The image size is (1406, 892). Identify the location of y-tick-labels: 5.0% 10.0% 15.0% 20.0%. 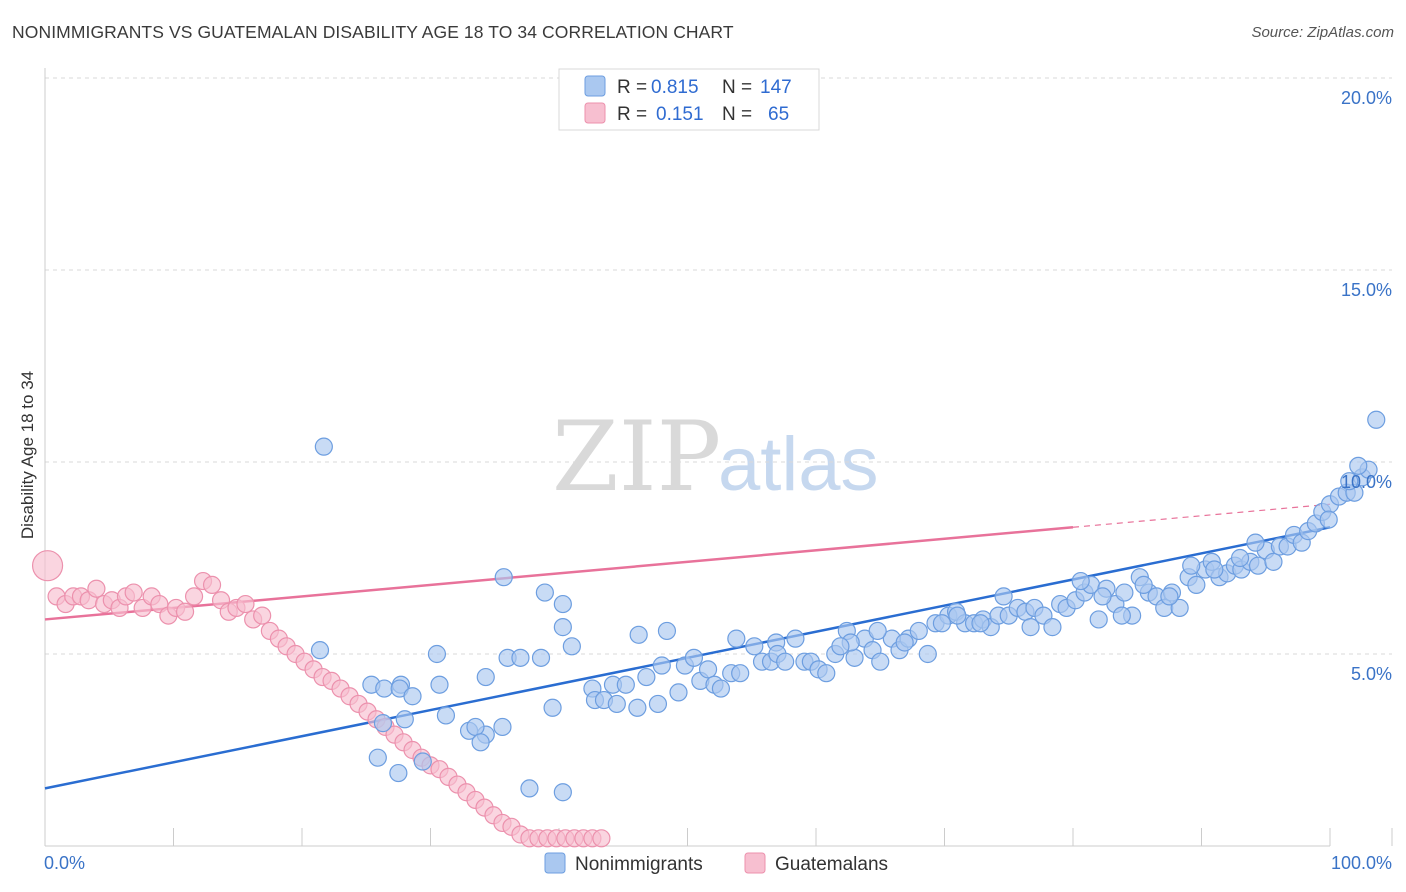
(1366, 386).